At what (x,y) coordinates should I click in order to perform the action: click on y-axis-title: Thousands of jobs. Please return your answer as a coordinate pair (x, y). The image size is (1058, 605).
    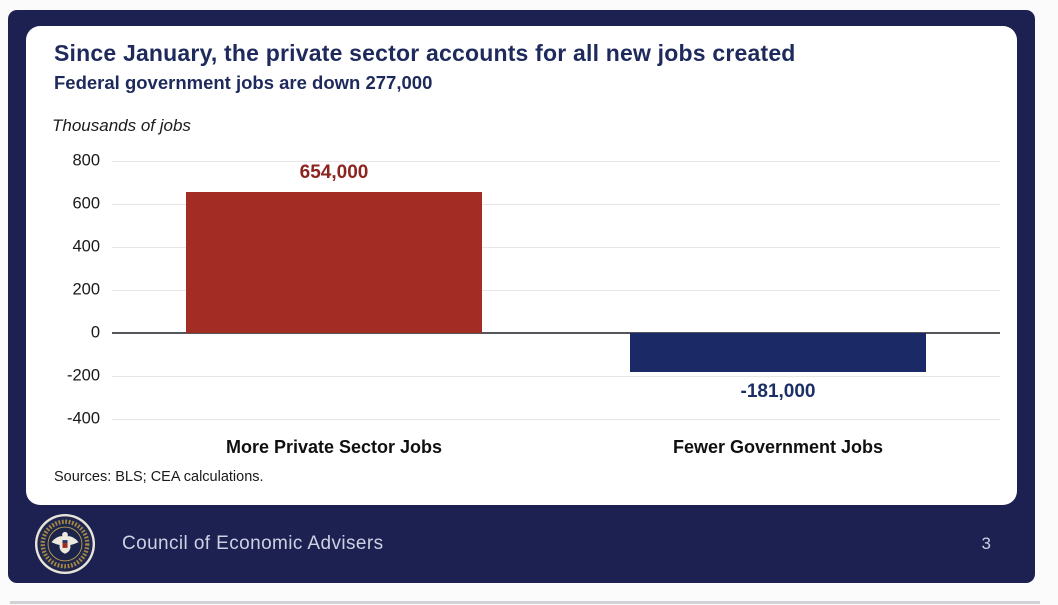
    Looking at the image, I should click on (121, 125).